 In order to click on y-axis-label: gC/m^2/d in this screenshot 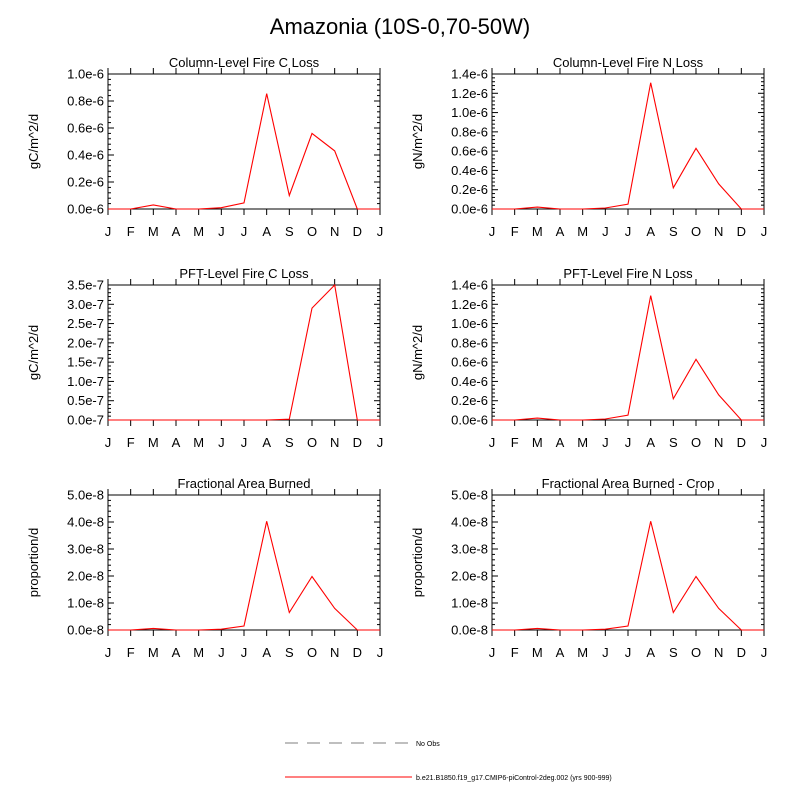, I will do `click(33, 352)`.